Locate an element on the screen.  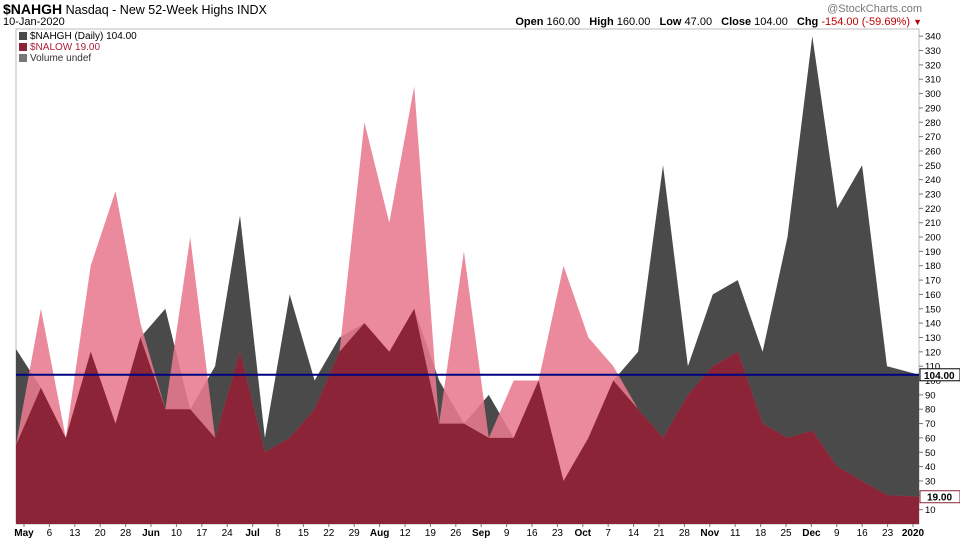
x-tick-label: 10 is located at coordinates (177, 533).